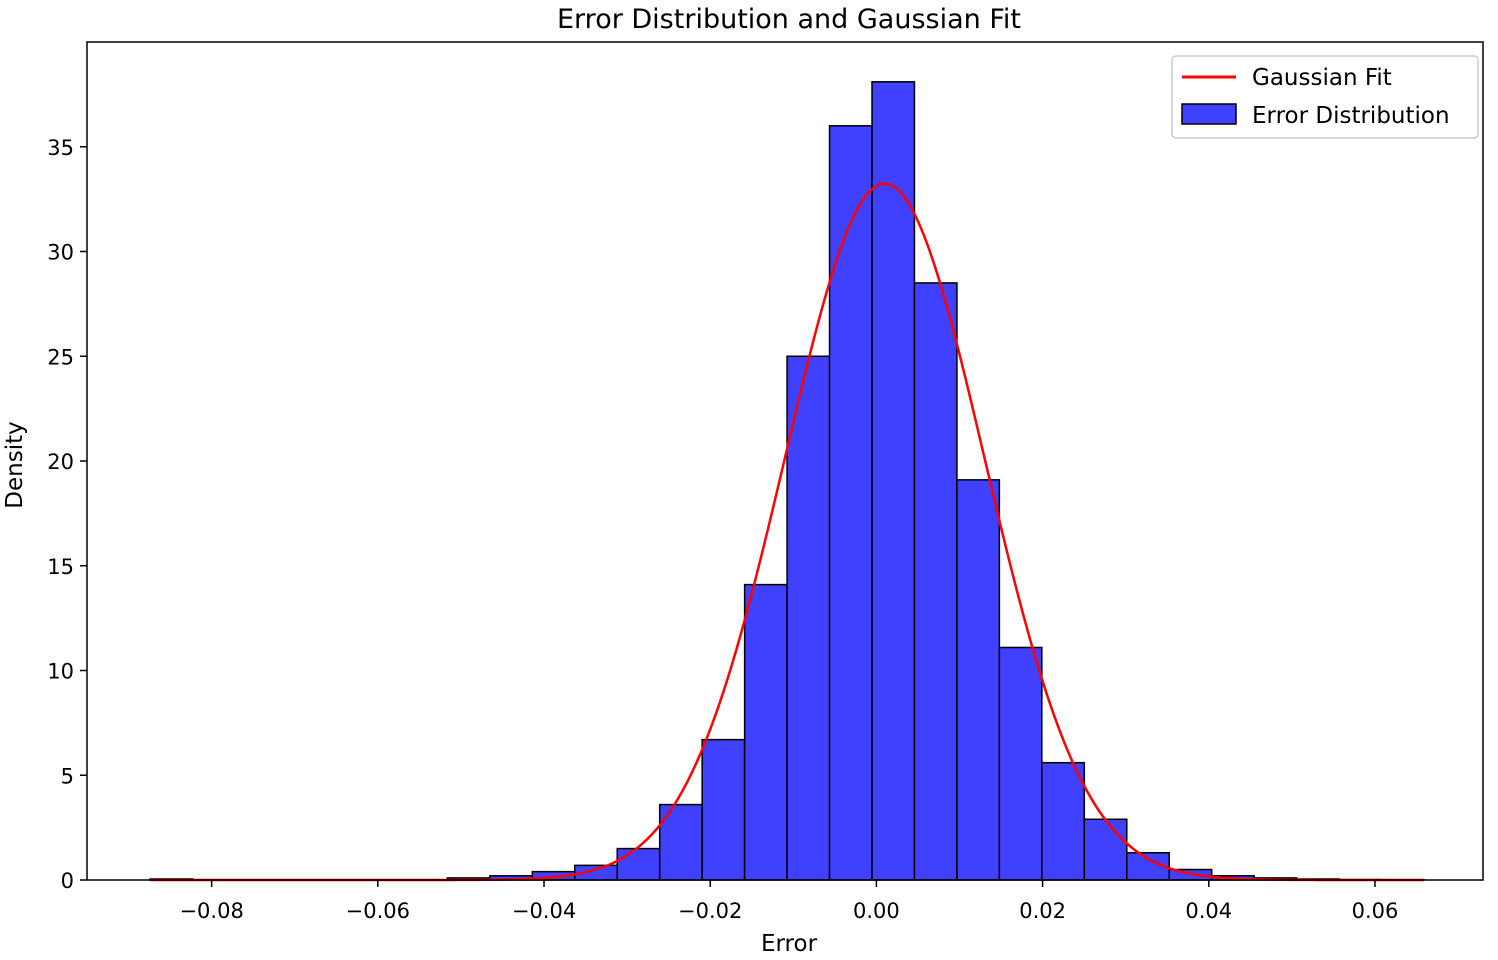 This screenshot has height=960, width=1498. I want to click on x-tick-label: 0.00, so click(876, 911).